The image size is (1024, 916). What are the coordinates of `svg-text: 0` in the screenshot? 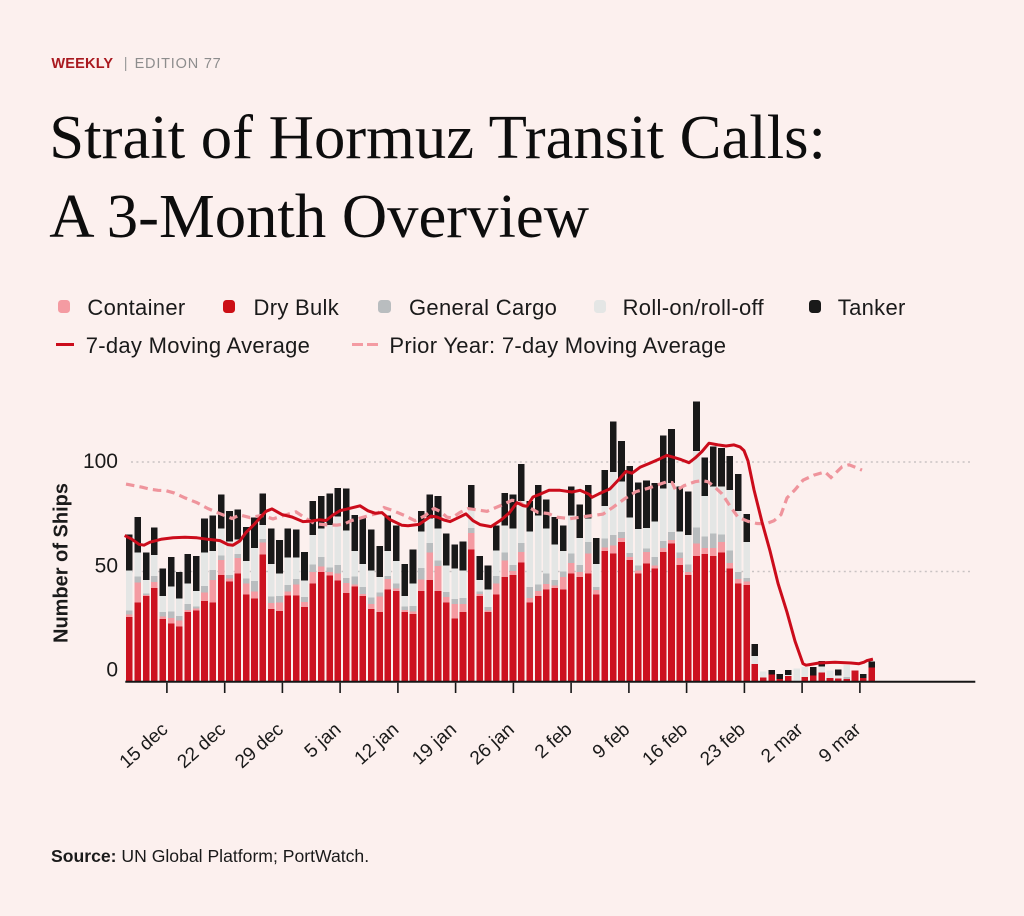 It's located at (112, 670).